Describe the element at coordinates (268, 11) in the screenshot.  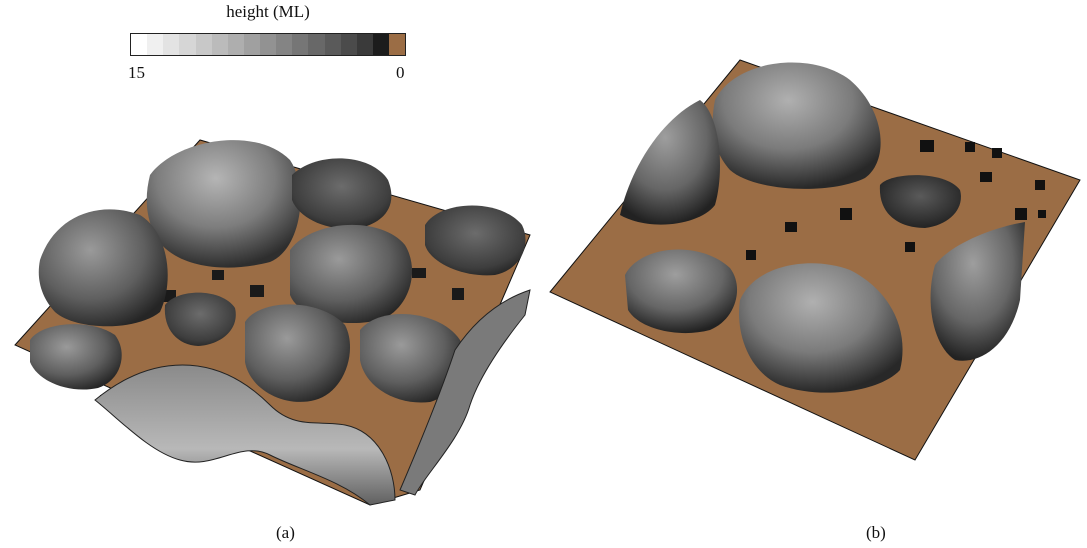
I see `colorbar-title: height (ML)` at that location.